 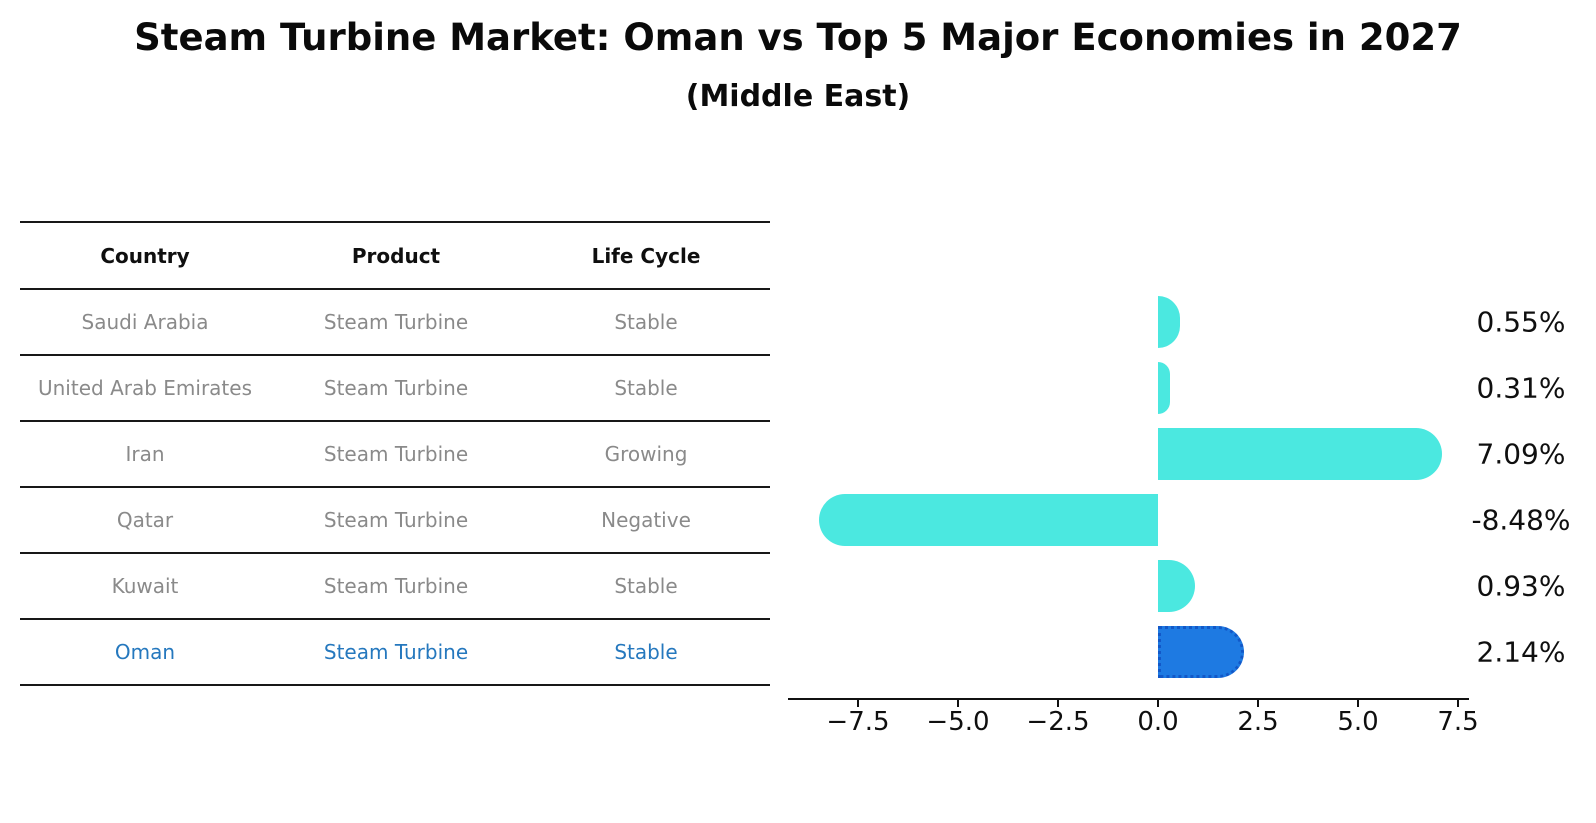 I want to click on bar-value-label-qatar: -8.48%, so click(x=1521, y=520).